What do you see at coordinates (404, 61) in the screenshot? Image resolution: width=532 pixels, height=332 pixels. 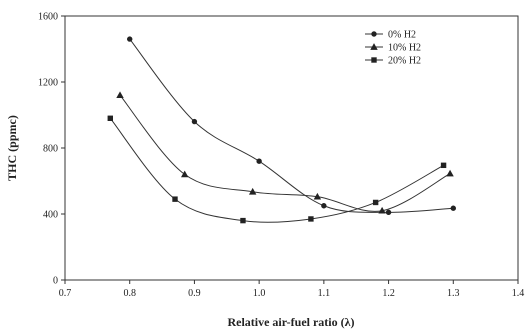 I see `legend-label: 20% H2` at bounding box center [404, 61].